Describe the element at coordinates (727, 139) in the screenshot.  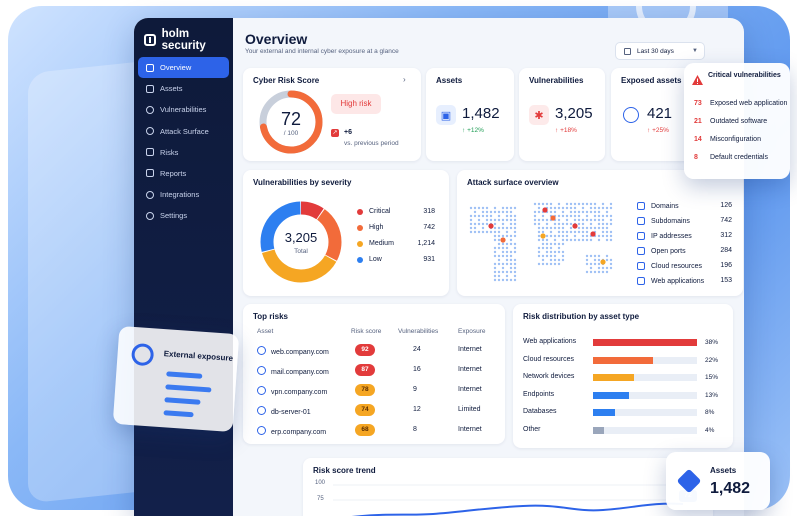
I see `critical-item: 14 Misconfiguration` at that location.